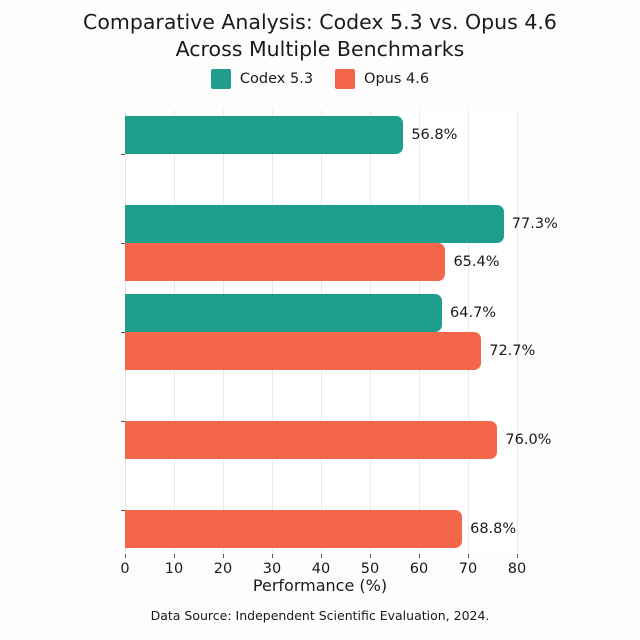  I want to click on chart-legend: Codex 5.3 Opus 4.6, so click(320, 79).